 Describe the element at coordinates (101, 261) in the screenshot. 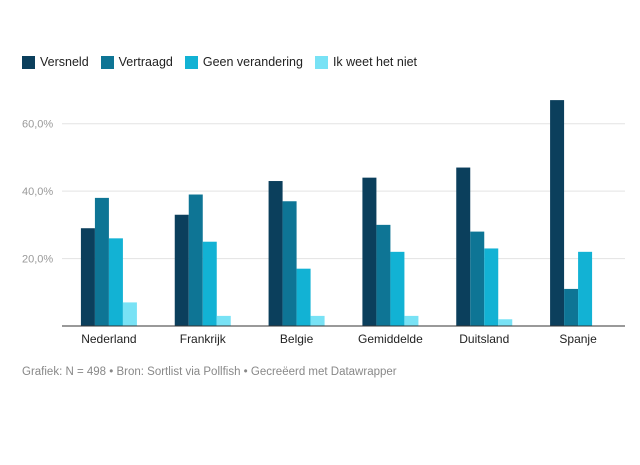

I see `bar-nederland-vertraagd` at that location.